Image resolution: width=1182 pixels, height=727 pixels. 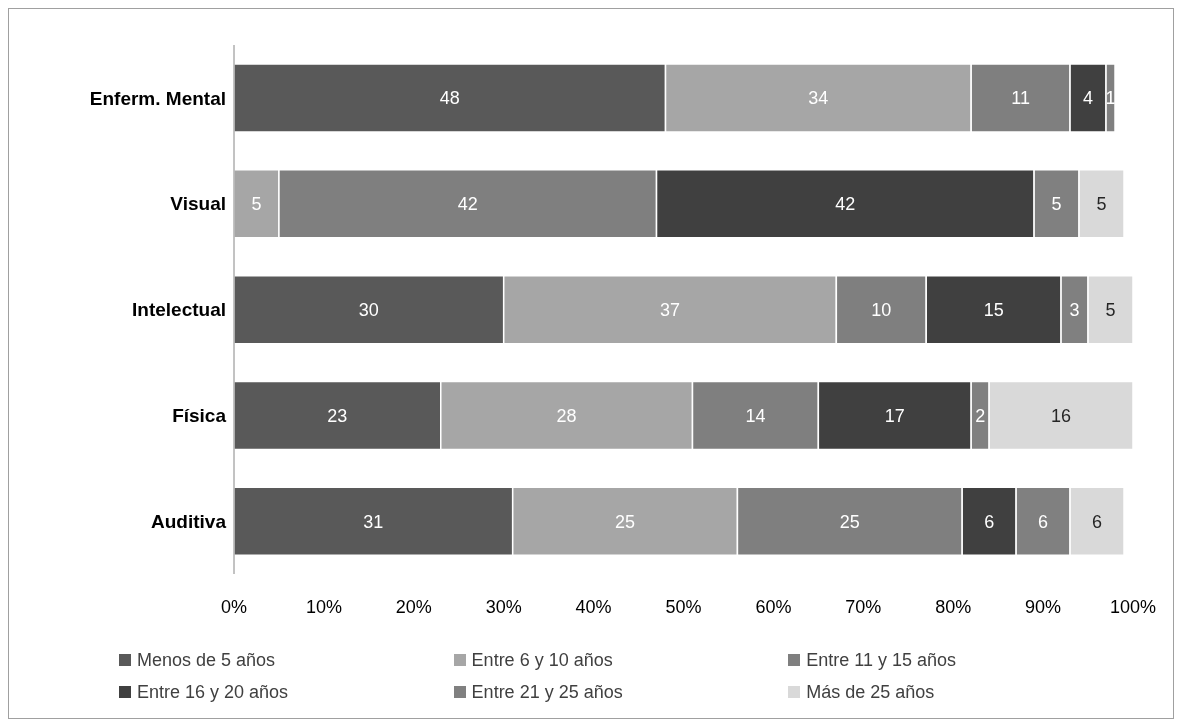 I want to click on data-label: 2, so click(x=980, y=415).